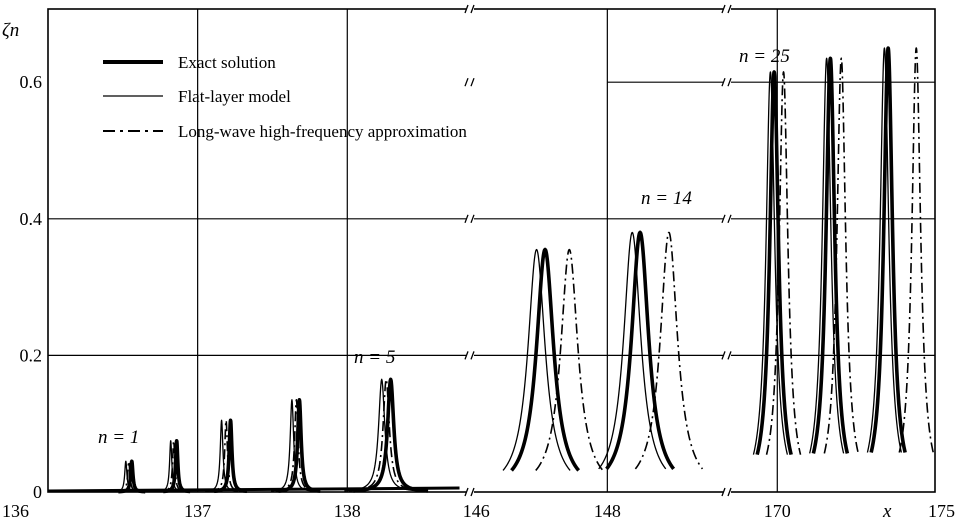  Describe the element at coordinates (15, 511) in the screenshot. I see `x-tick-label: 136` at that location.